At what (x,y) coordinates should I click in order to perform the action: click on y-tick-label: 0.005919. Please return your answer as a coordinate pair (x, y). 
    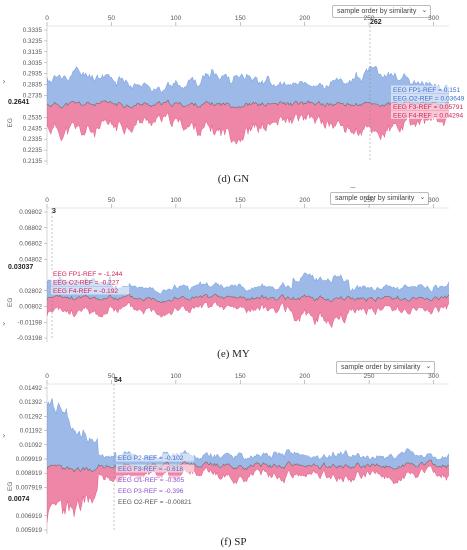
    Looking at the image, I should click on (29, 530).